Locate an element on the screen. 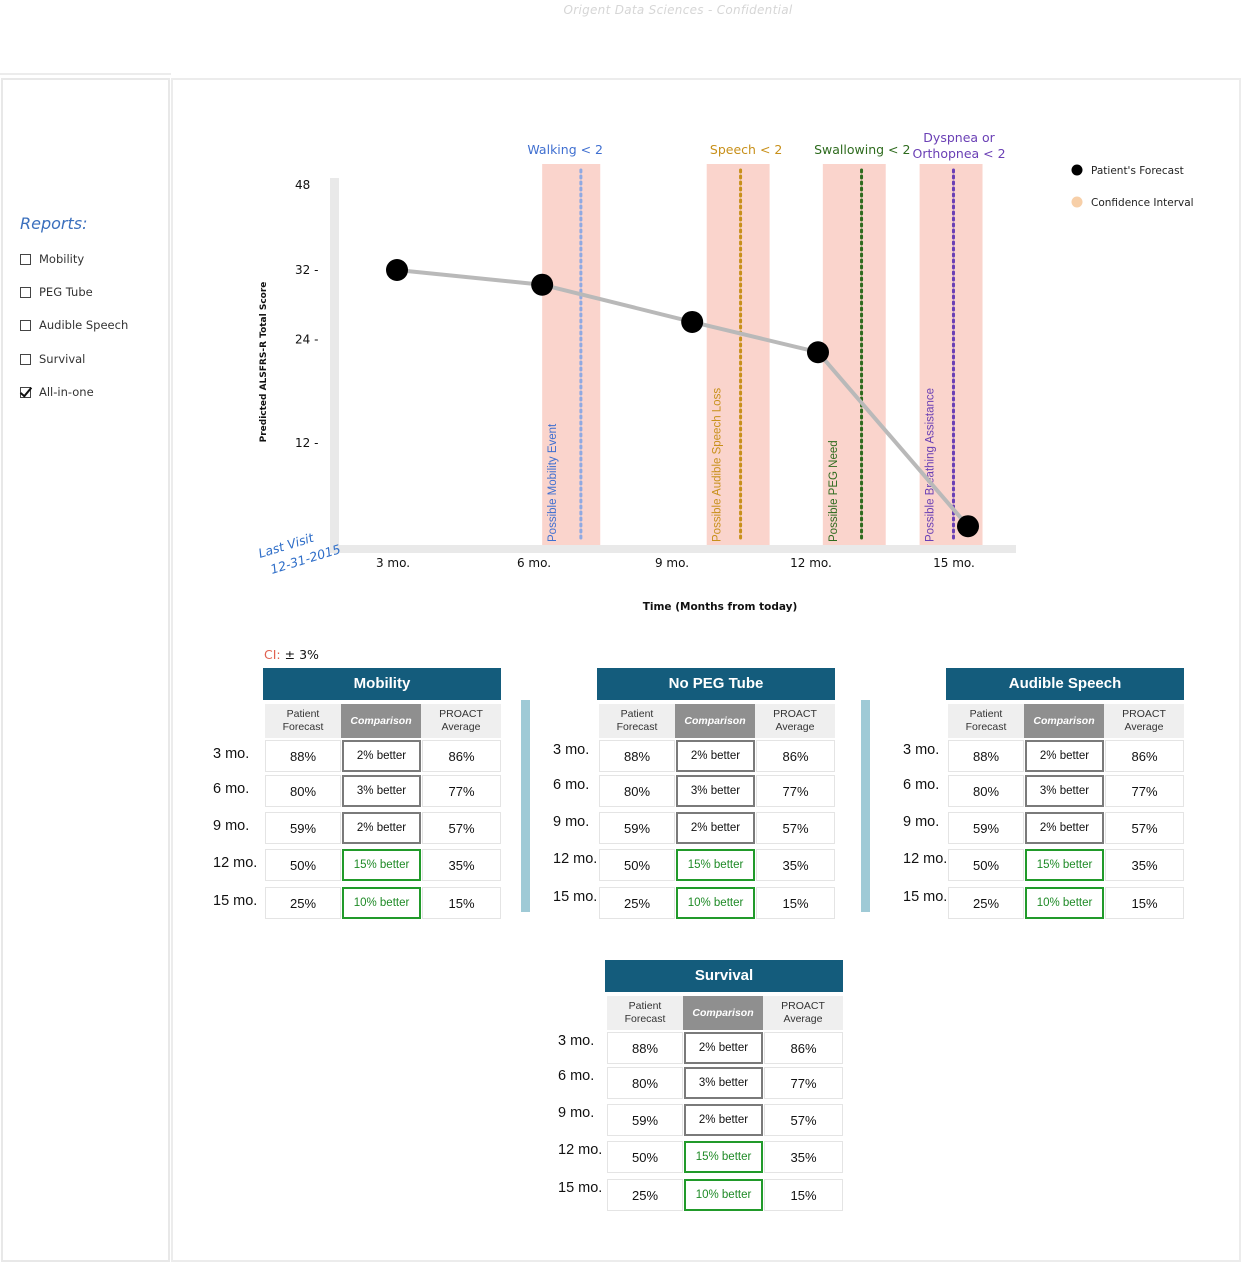 The image size is (1242, 1264). event-threshold-label: Orthopnea < 2 is located at coordinates (959, 153).